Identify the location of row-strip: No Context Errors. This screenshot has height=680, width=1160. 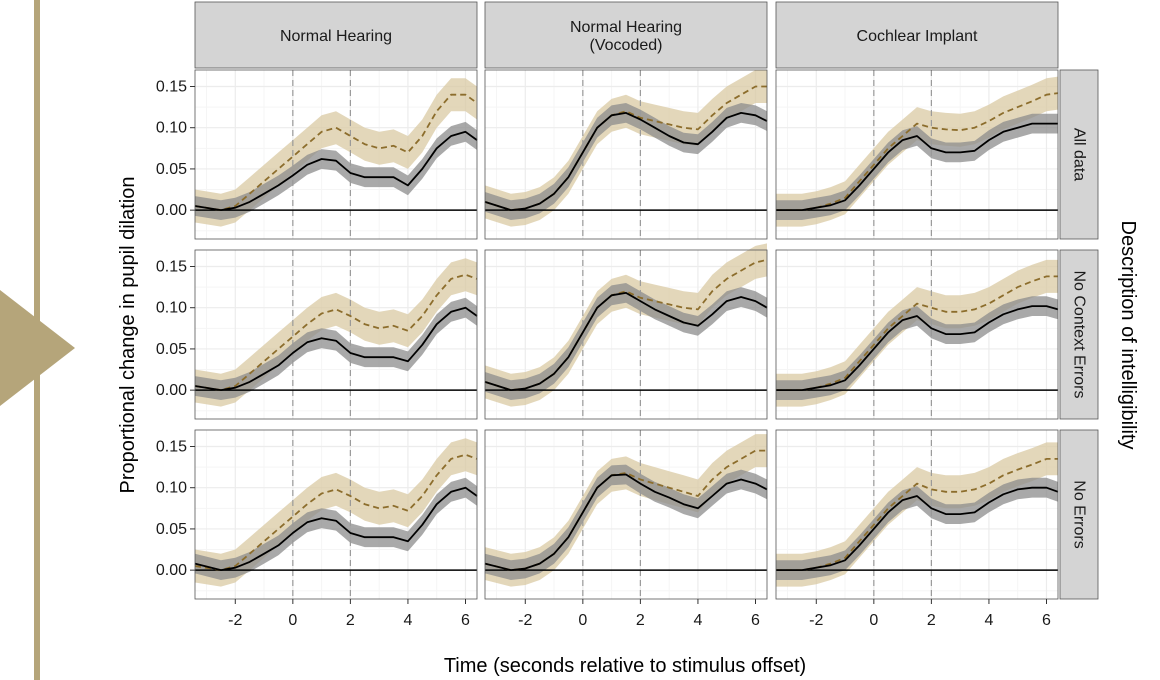
(1079, 334).